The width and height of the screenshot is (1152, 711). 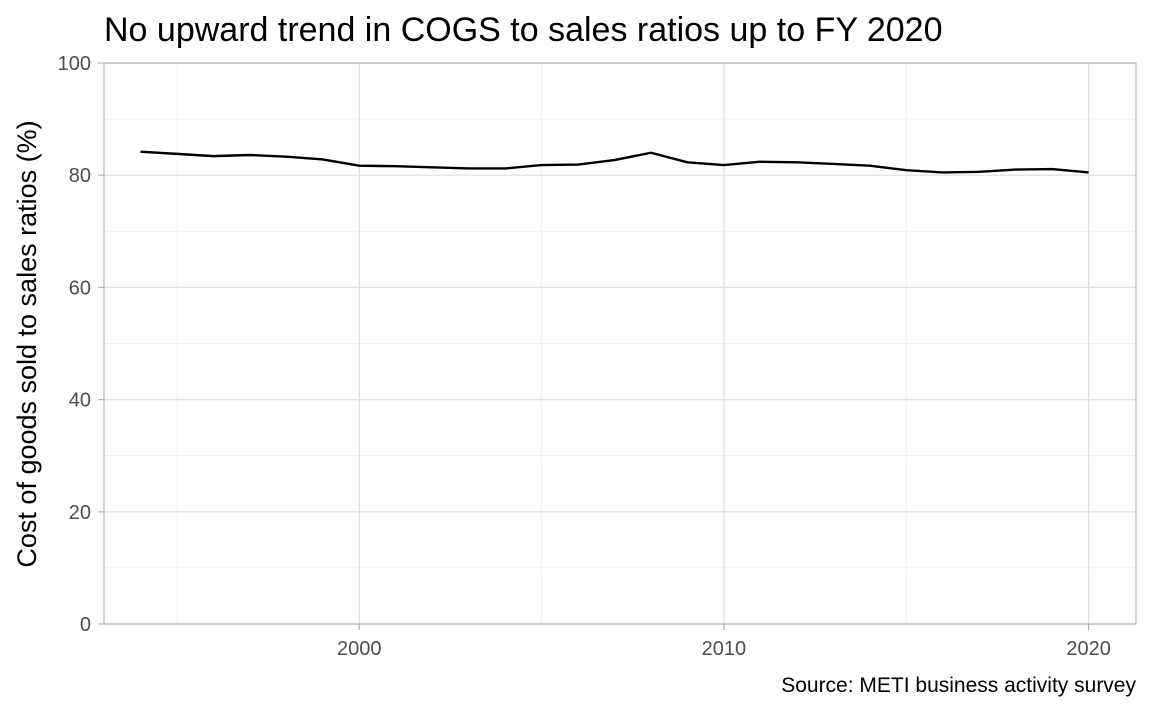 I want to click on y-axis-ticks: 0 20 40 60 80 100, so click(x=81, y=344).